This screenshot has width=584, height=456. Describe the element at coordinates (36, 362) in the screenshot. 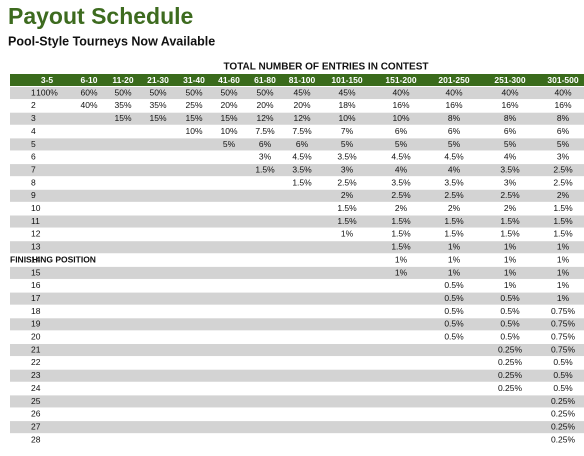

I see `position-label: 22` at that location.